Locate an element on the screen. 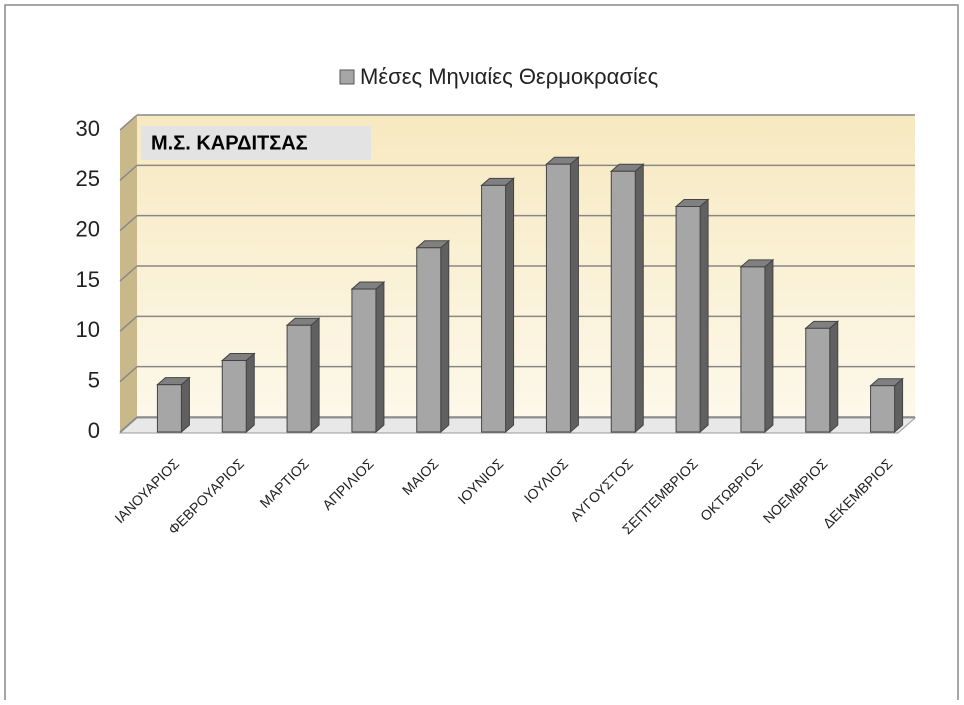  legend-label: Μέσες Μηνιαίες Θερμοκρασίες is located at coordinates (509, 76).